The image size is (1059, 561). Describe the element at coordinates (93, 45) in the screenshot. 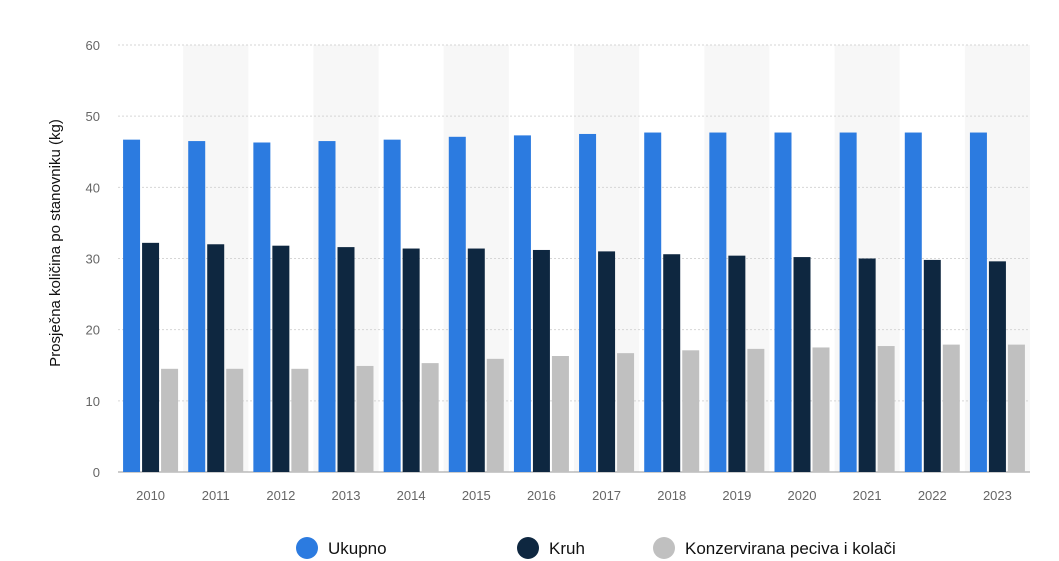

I see `y-tick-label: 60` at that location.